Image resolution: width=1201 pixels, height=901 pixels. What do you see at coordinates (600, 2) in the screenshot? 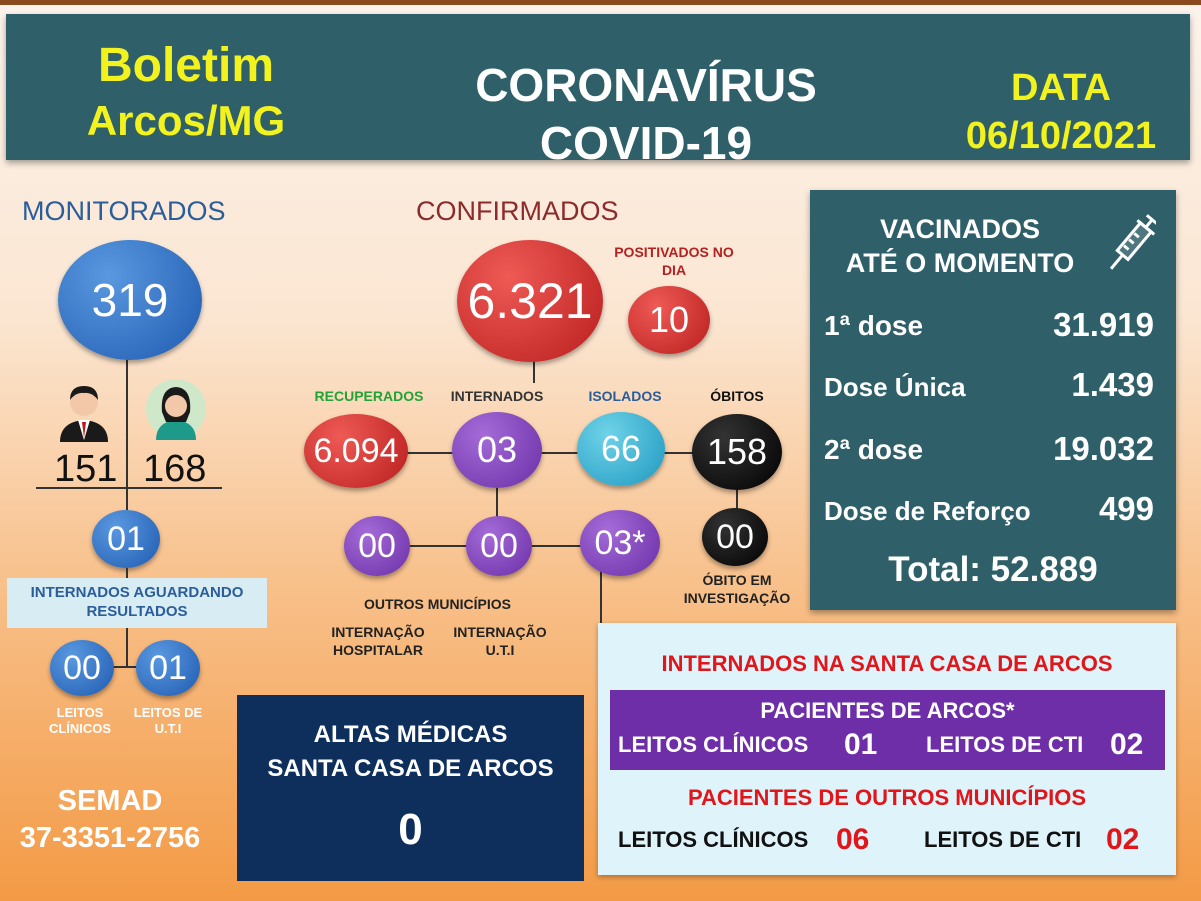
I see `top-border` at bounding box center [600, 2].